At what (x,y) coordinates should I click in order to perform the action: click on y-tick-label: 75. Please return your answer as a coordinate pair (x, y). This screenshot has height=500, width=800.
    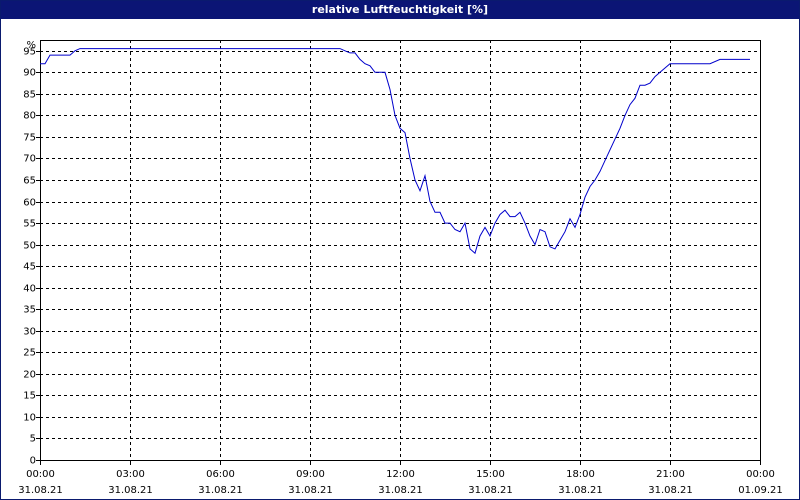
    Looking at the image, I should click on (29, 138).